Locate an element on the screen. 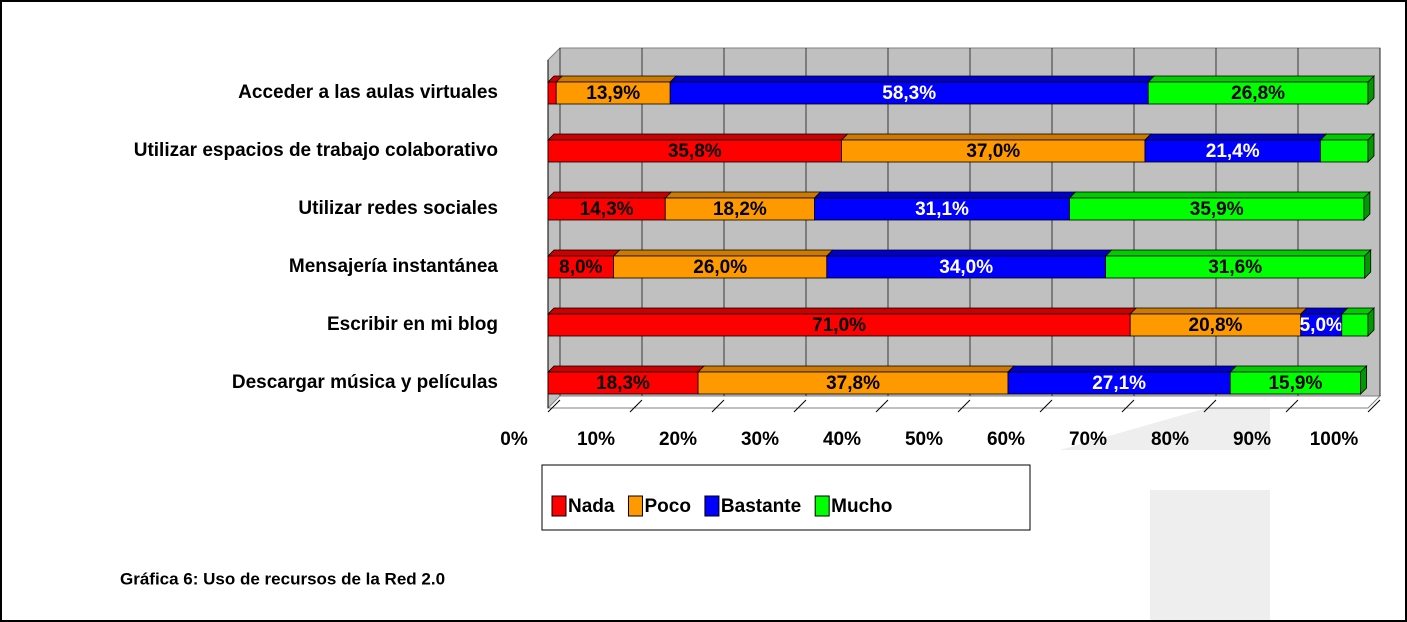  value-label: 8,0% is located at coordinates (580, 267).